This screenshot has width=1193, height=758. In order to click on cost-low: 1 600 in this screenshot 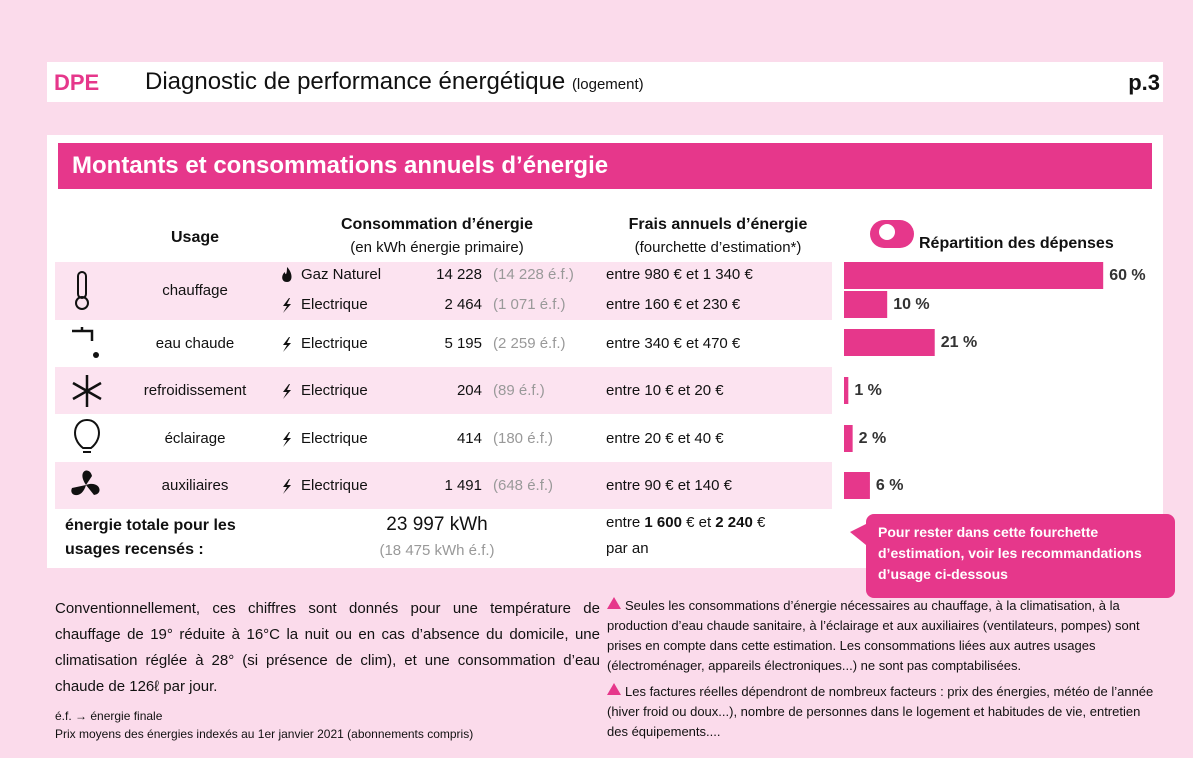, I will do `click(663, 522)`.